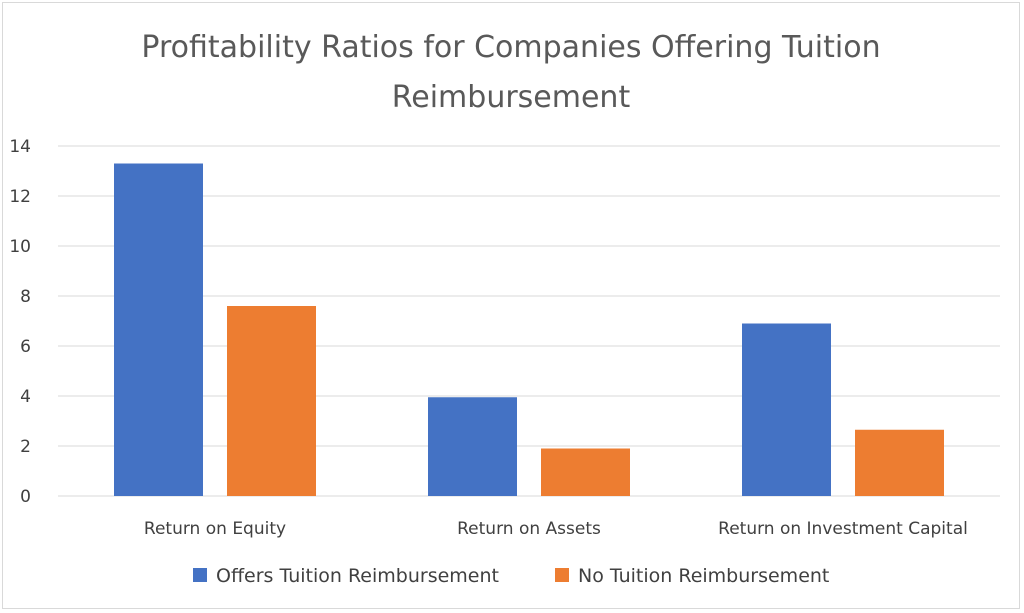 This screenshot has height=613, width=1024. What do you see at coordinates (529, 529) in the screenshot?
I see `x-category-label: Return on Assets` at bounding box center [529, 529].